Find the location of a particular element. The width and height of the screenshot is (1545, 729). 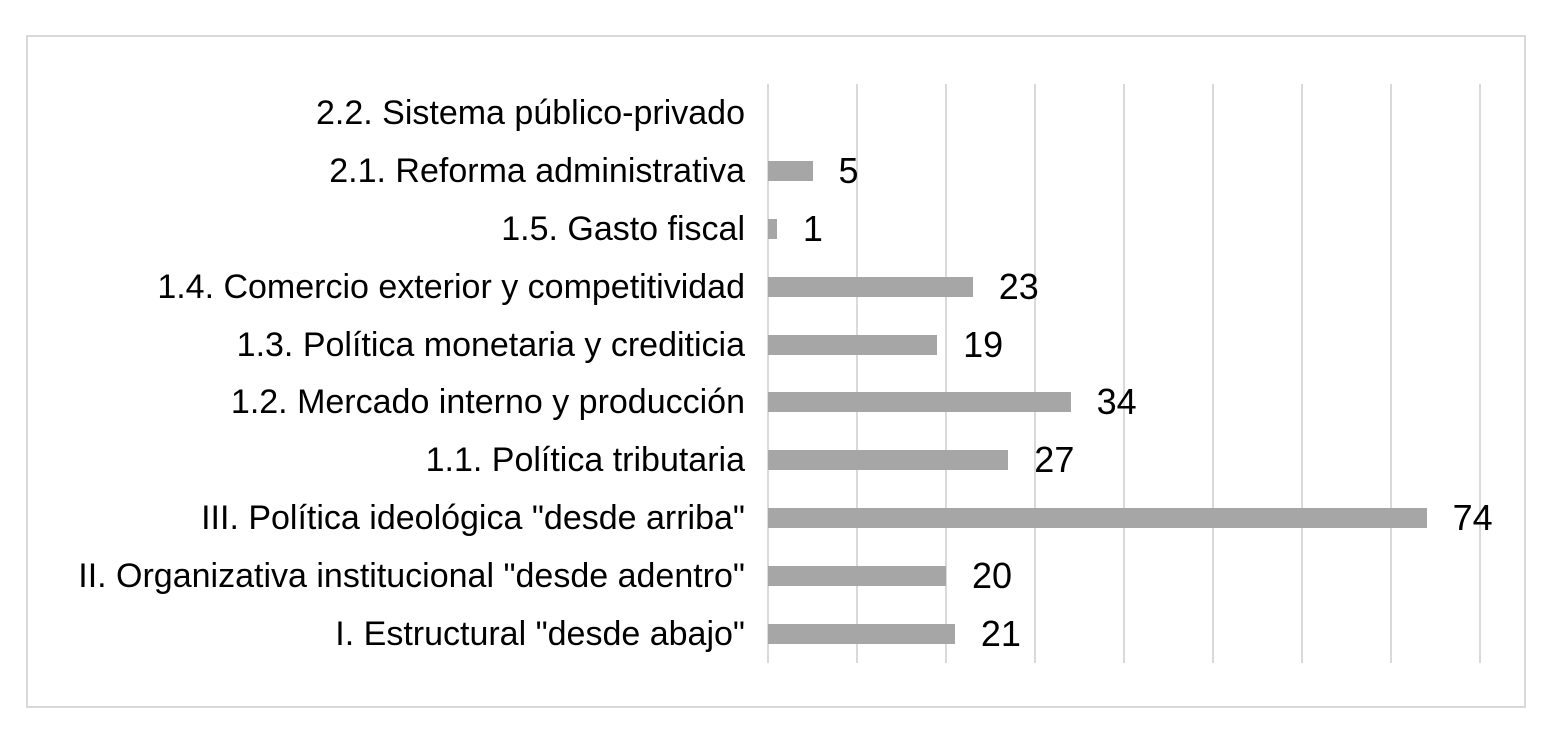

category-label: I. Estructural "desde abajo" is located at coordinates (540, 634).